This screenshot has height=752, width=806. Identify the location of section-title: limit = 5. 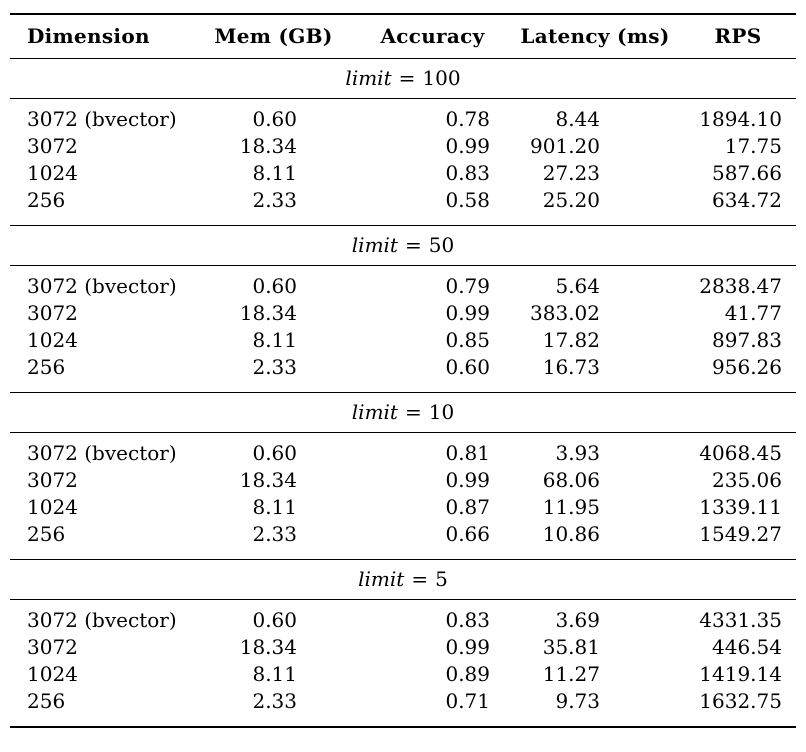
(403, 579).